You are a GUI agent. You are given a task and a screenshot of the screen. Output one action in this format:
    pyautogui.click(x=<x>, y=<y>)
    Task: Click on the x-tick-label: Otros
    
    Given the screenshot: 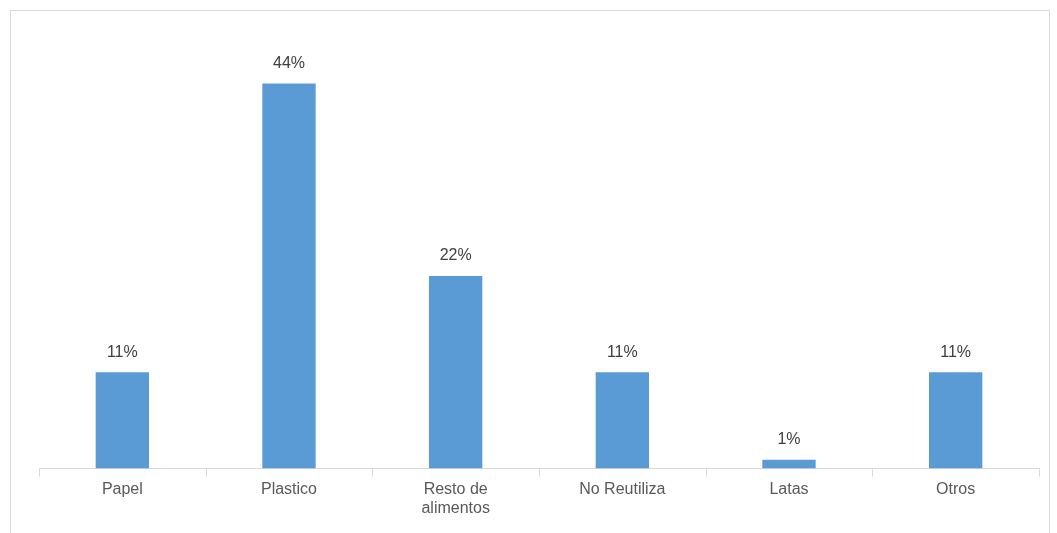 What is the action you would take?
    pyautogui.click(x=956, y=488)
    